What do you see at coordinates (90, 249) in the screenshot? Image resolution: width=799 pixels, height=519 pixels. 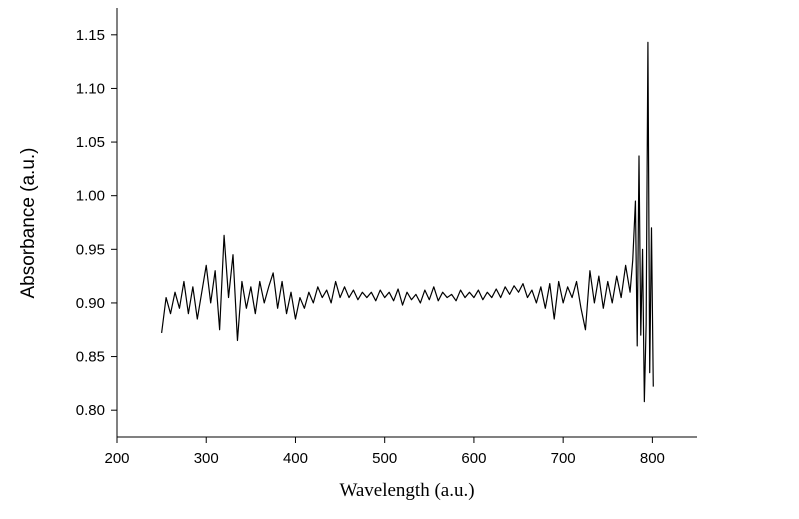 I see `y-tick-label: 0.95` at bounding box center [90, 249].